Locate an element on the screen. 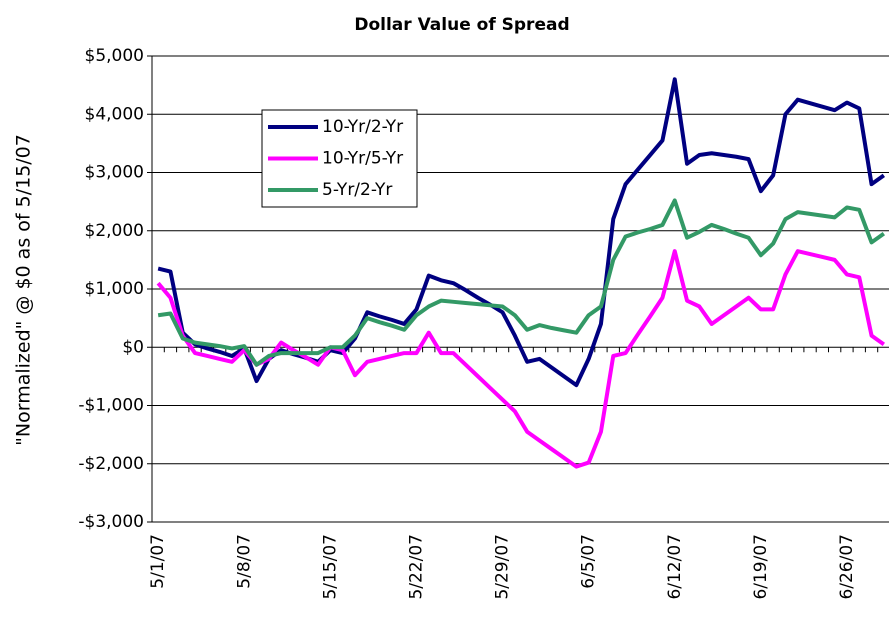 The width and height of the screenshot is (889, 637). y-tick-label: $5,000 is located at coordinates (114, 56).